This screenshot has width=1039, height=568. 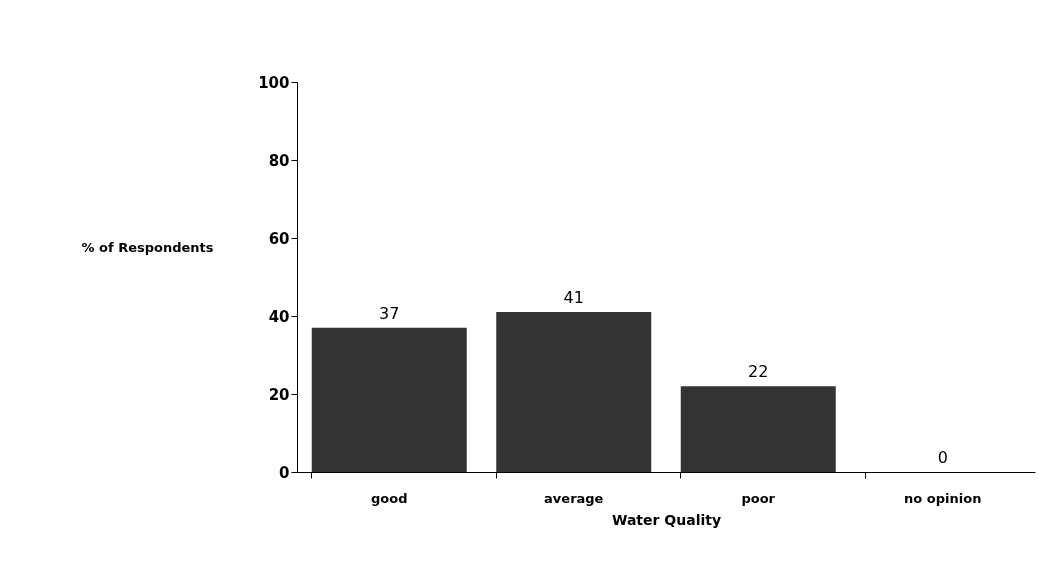 What do you see at coordinates (573, 298) in the screenshot?
I see `data-label: 41` at bounding box center [573, 298].